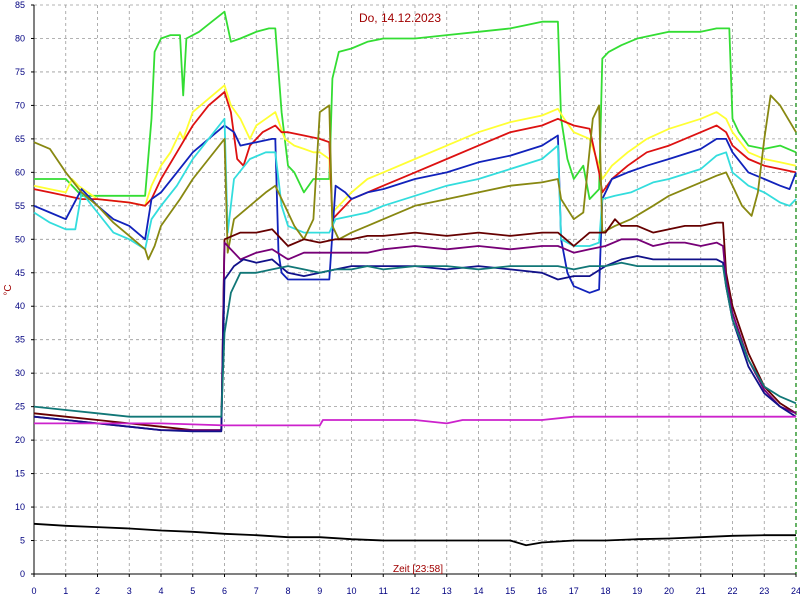 This screenshot has height=600, width=800. Describe the element at coordinates (20, 72) in the screenshot. I see `y-tick-label: 75` at that location.